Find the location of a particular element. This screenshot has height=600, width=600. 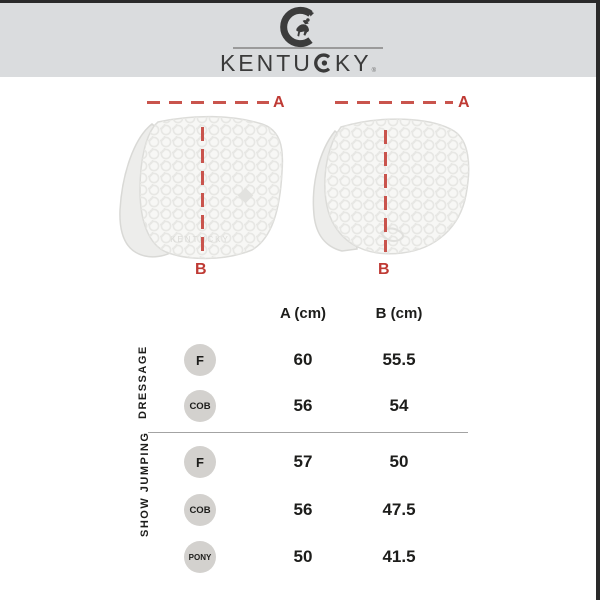

column-header-a: A (cm) is located at coordinates (303, 313).